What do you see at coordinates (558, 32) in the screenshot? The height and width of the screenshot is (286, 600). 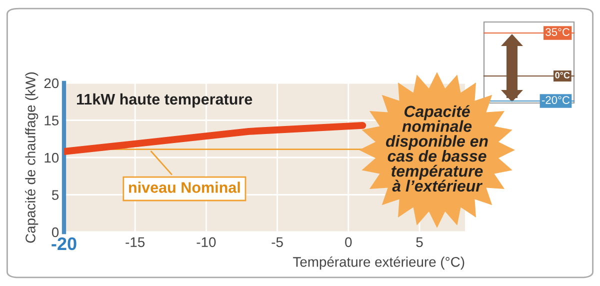 I see `text: 35°C` at bounding box center [558, 32].